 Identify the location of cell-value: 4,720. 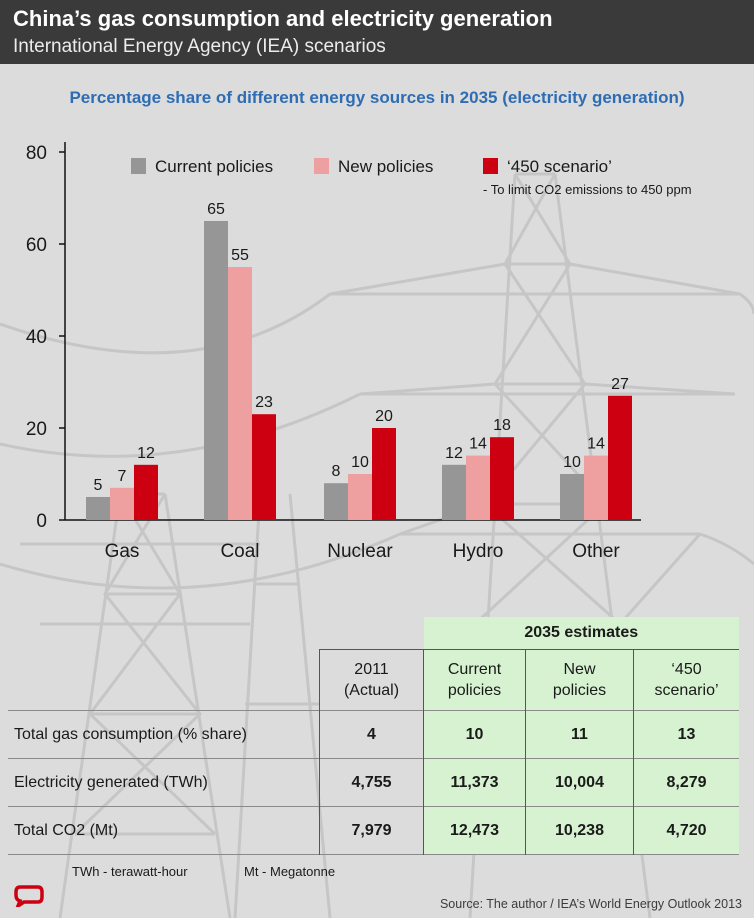
(686, 830).